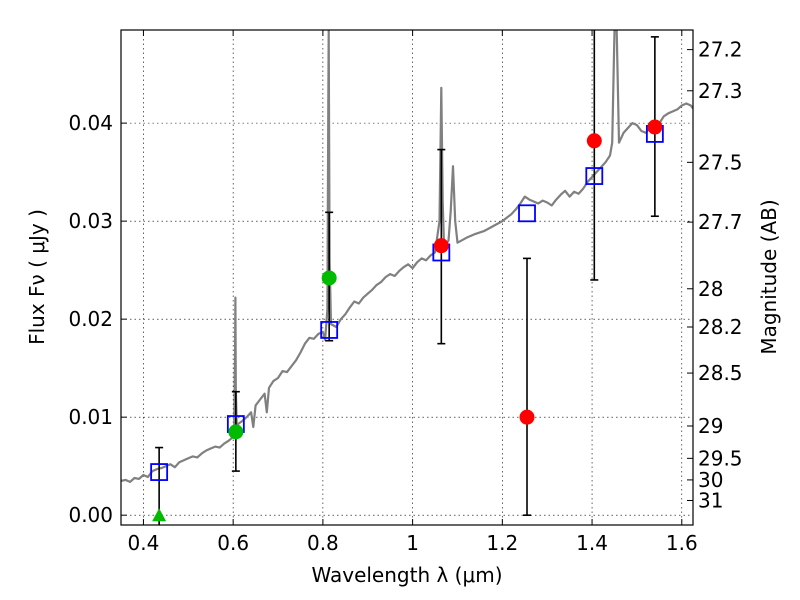  Describe the element at coordinates (90, 123) in the screenshot. I see `y-tick-label: 0.04` at that location.